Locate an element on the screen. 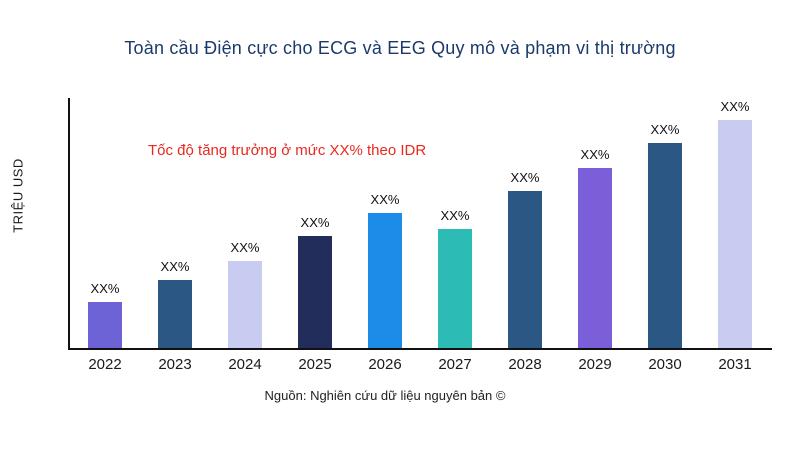 The width and height of the screenshot is (800, 450). y-axis-line is located at coordinates (69, 224).